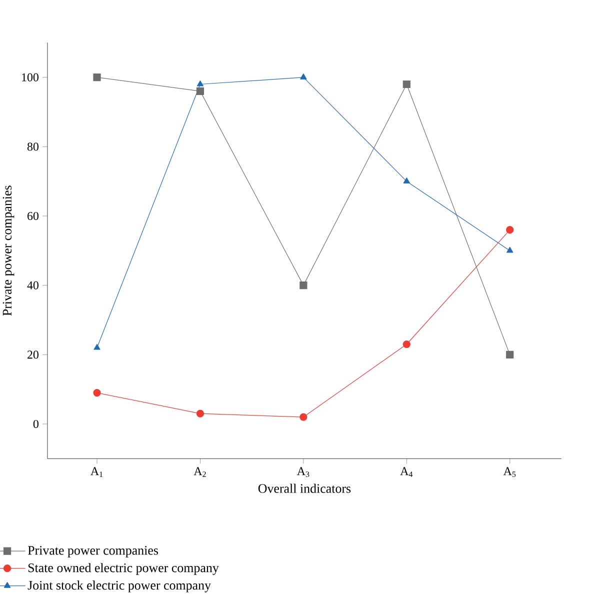  I want to click on x-axis-title: Overall indicators, so click(304, 488).